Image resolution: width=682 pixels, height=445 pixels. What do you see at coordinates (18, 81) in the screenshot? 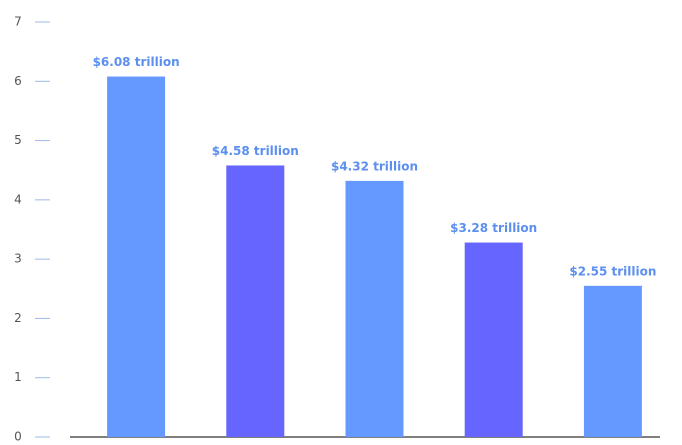
I see `y-tick-label: 6` at bounding box center [18, 81].